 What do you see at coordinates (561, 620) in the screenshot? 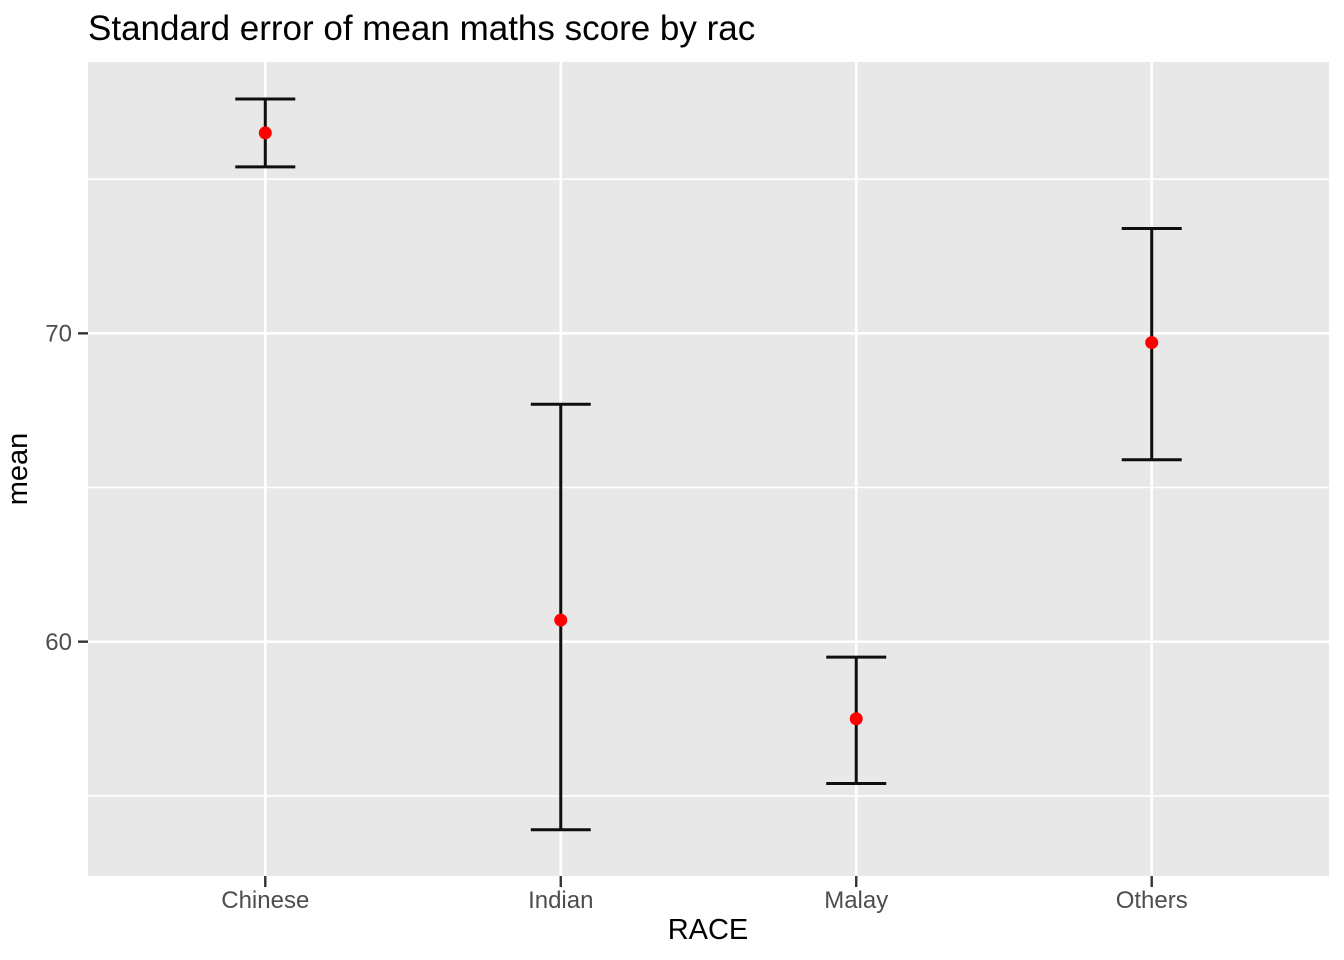
I see `data-point-indian` at bounding box center [561, 620].